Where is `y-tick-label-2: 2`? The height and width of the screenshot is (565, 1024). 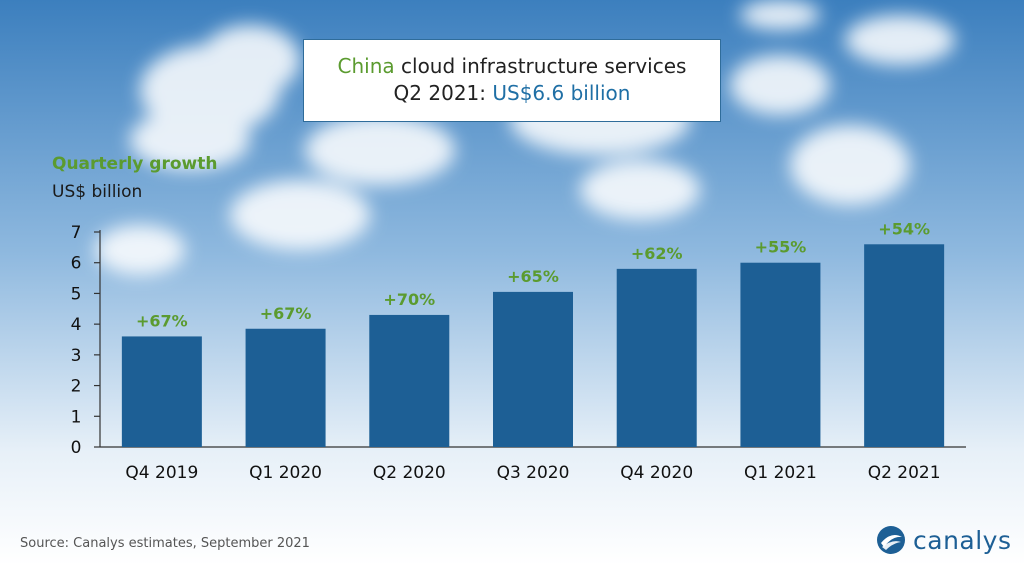 y-tick-label-2: 2 is located at coordinates (76, 387).